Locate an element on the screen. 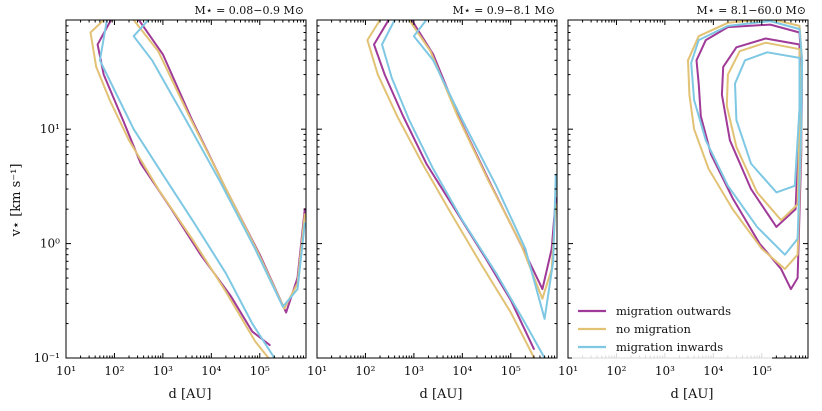 The image size is (822, 411). panel-3-contours is located at coordinates (745, 155).